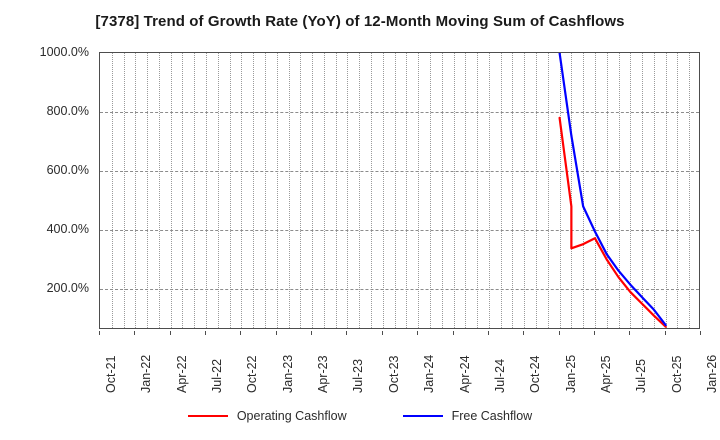  I want to click on series-layer, so click(612, 190).